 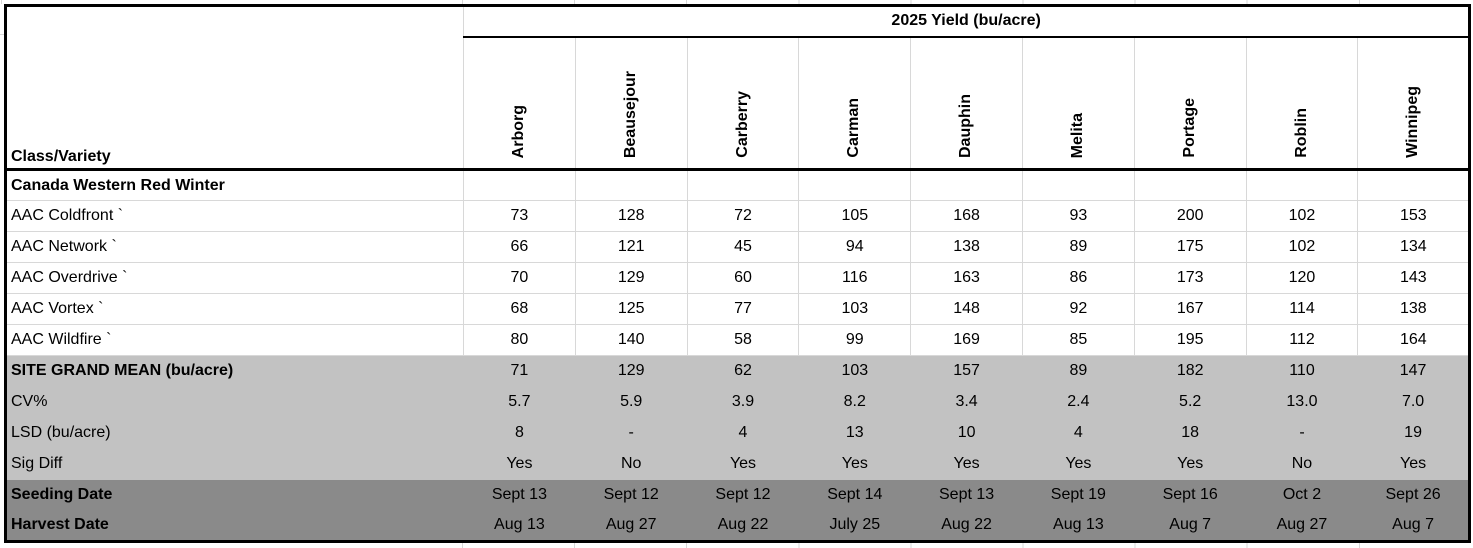 I want to click on column-header-carberry: Carberry, so click(x=742, y=103).